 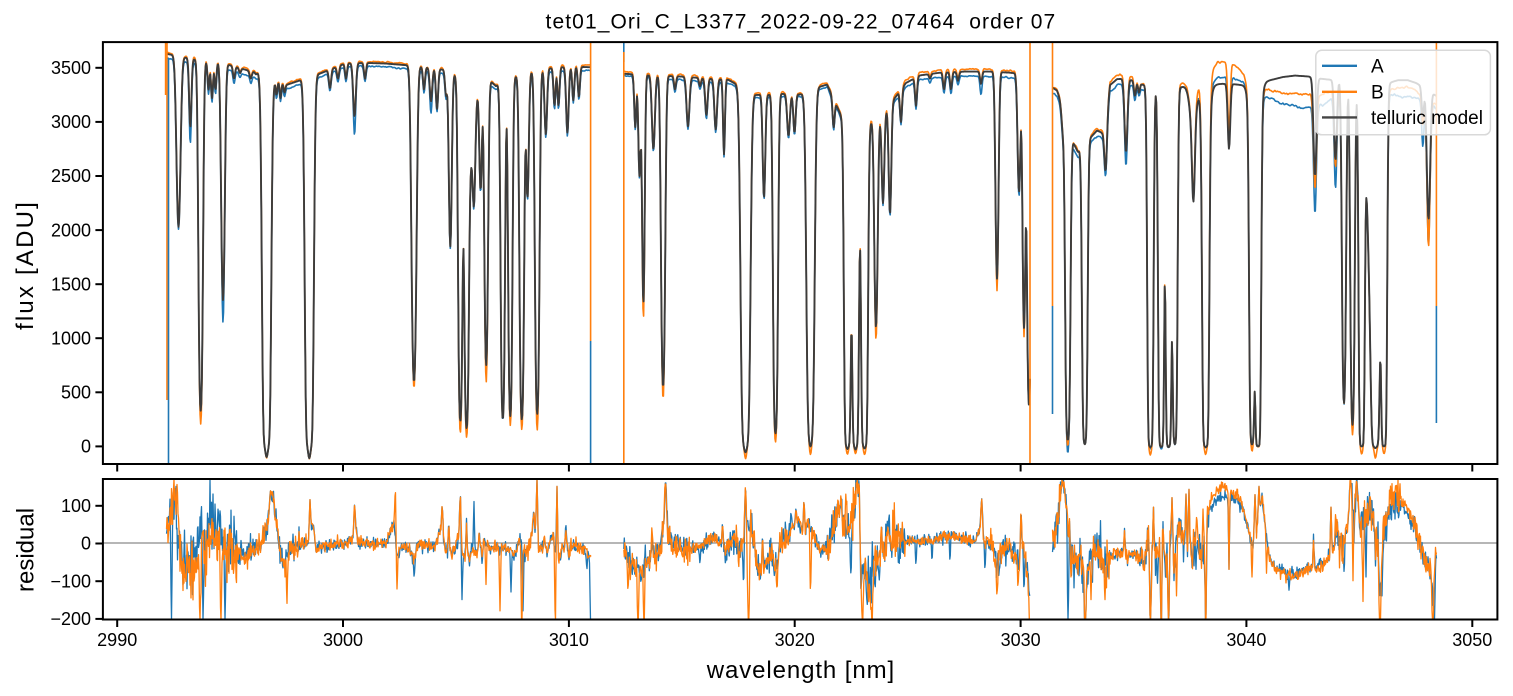 What do you see at coordinates (71, 68) in the screenshot?
I see `svg-text: 3500` at bounding box center [71, 68].